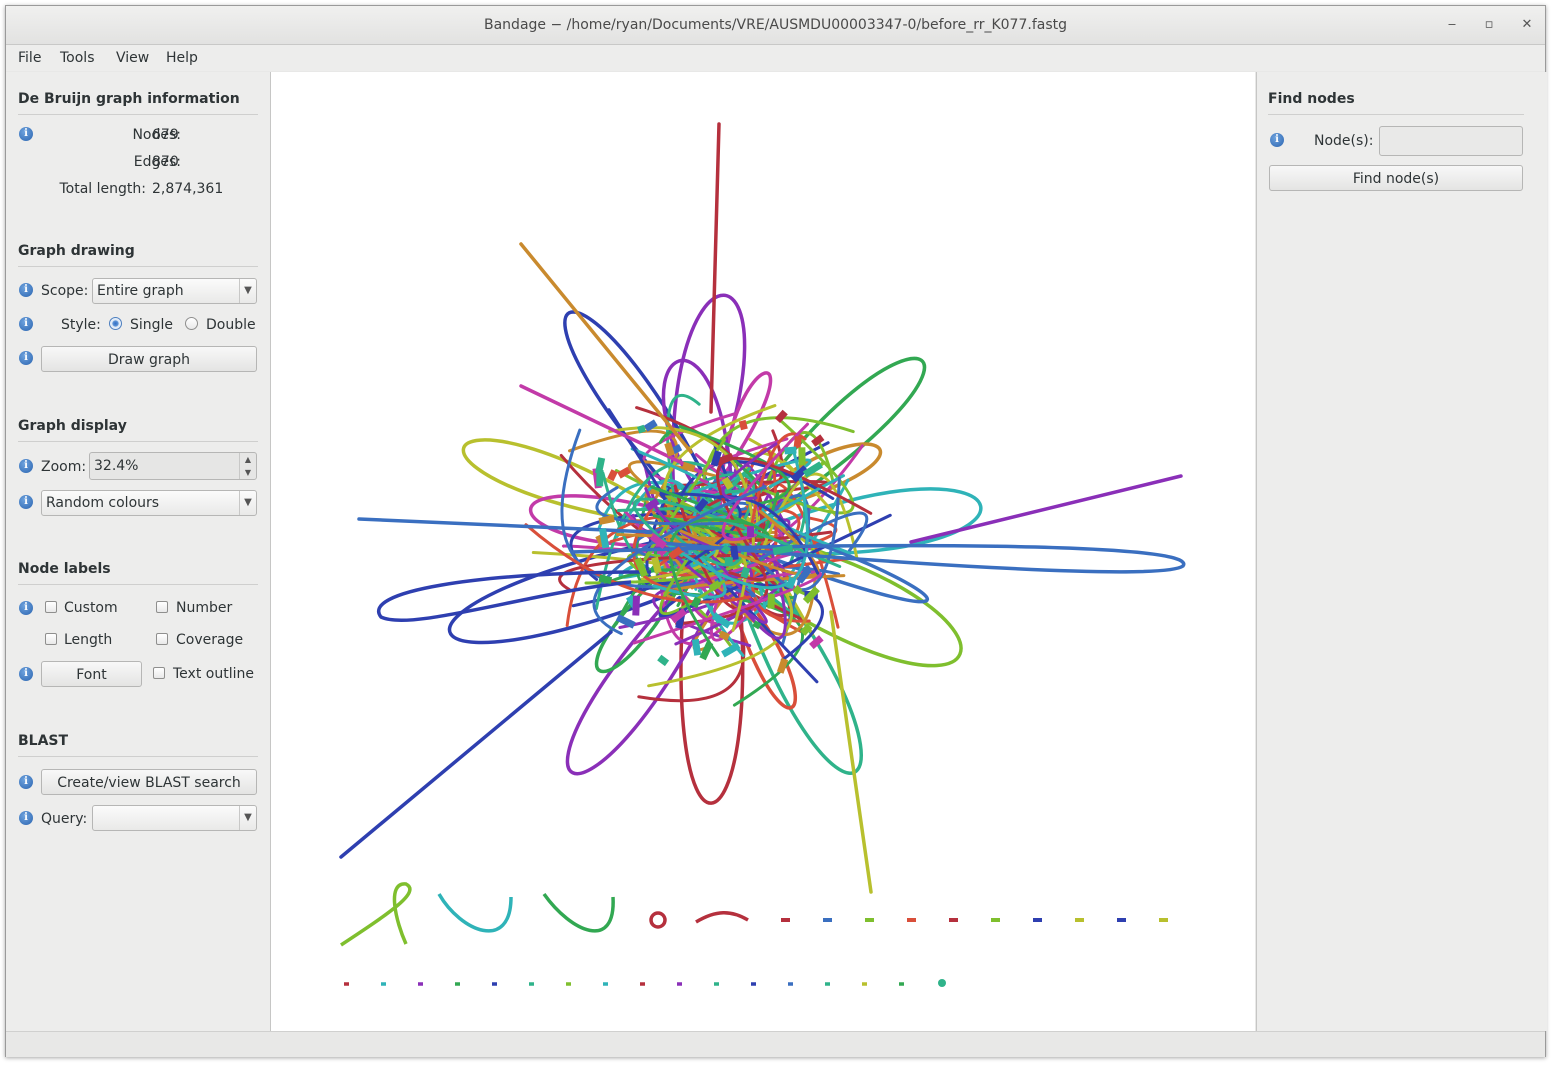  What do you see at coordinates (88, 640) in the screenshot?
I see `length-label: Length` at bounding box center [88, 640].